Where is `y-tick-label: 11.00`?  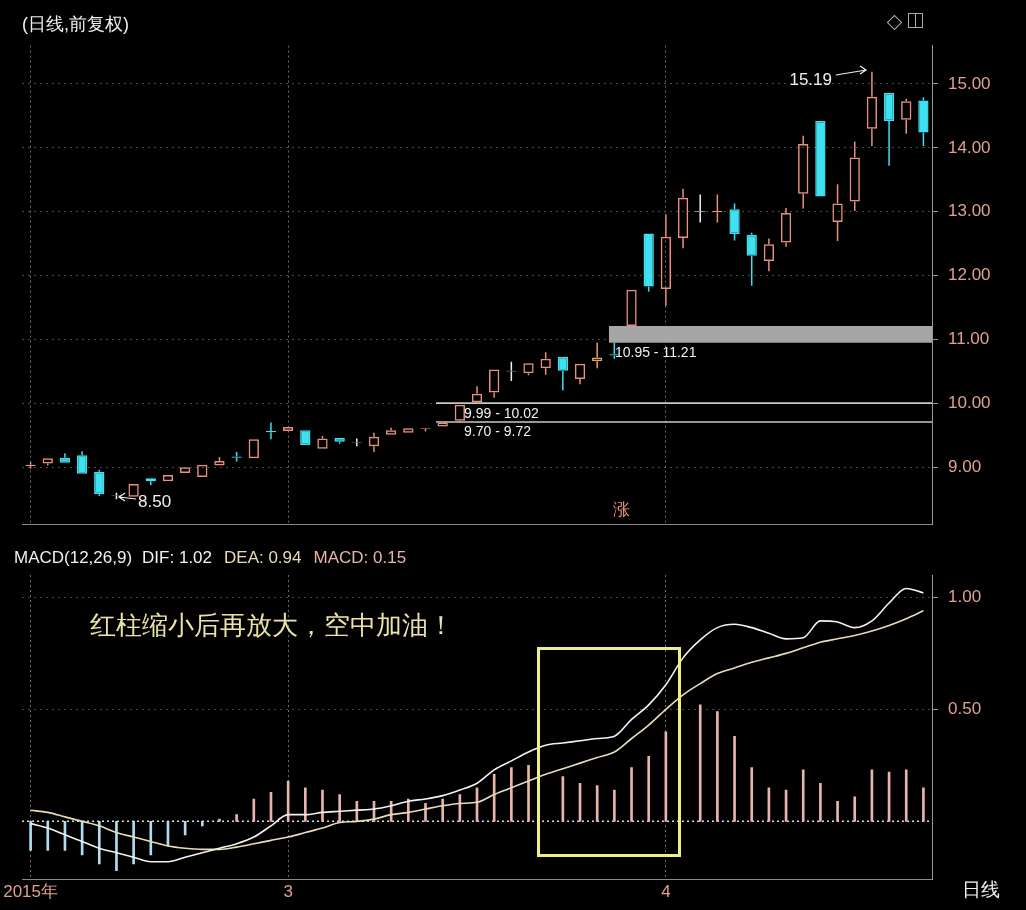
y-tick-label: 11.00 is located at coordinates (969, 339).